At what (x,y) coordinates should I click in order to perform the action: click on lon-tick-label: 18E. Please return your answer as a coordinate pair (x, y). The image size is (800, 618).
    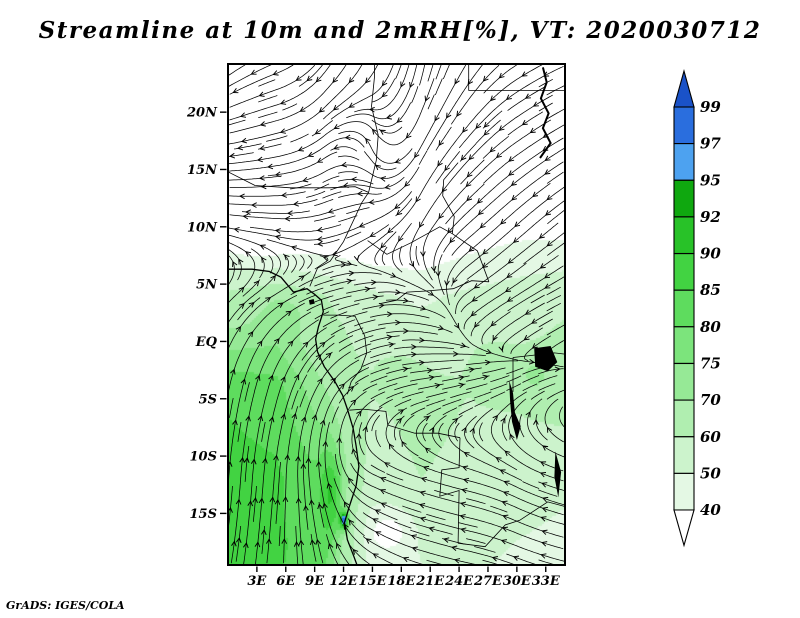
    Looking at the image, I should click on (401, 581).